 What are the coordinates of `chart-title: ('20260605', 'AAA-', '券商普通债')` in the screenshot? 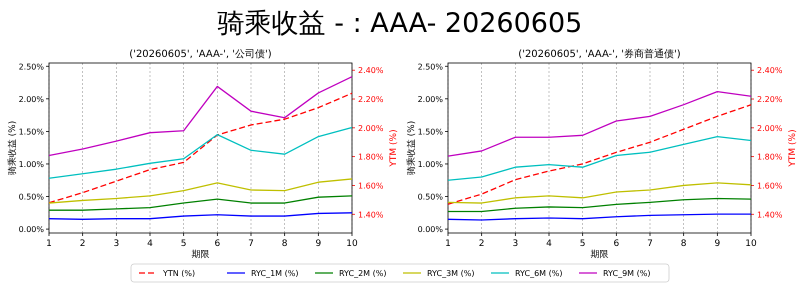 It's located at (599, 54).